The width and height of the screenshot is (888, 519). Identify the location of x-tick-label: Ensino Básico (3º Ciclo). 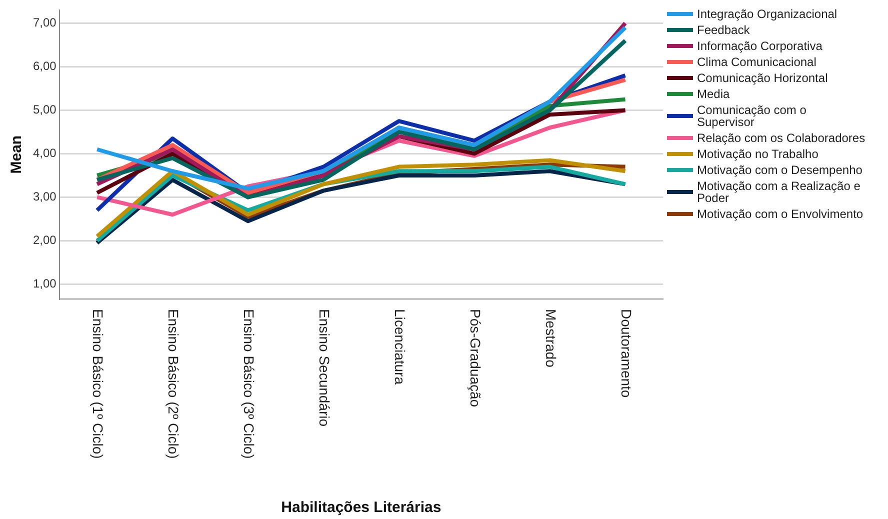
(249, 384).